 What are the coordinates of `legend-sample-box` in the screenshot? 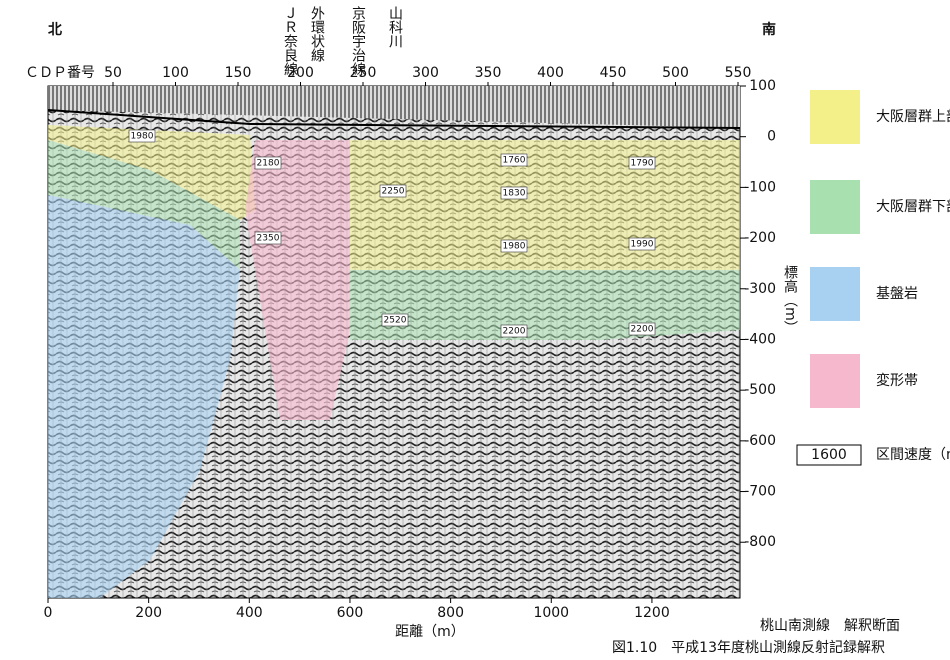 It's located at (829, 455).